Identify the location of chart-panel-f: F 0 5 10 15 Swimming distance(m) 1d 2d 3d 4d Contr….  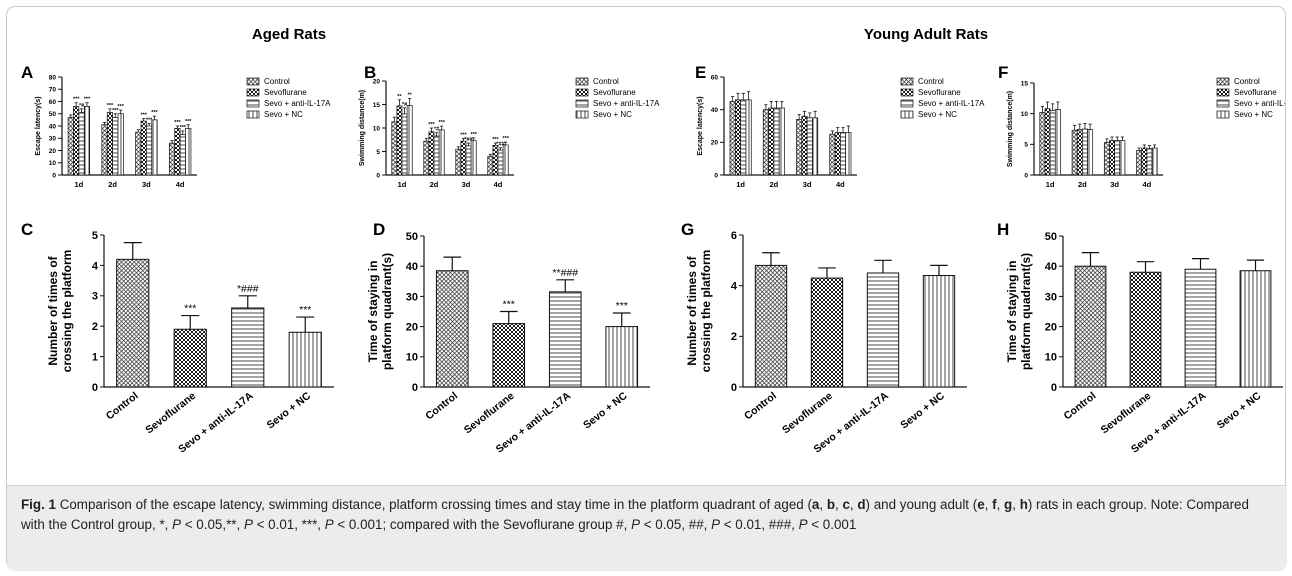
(1145, 126).